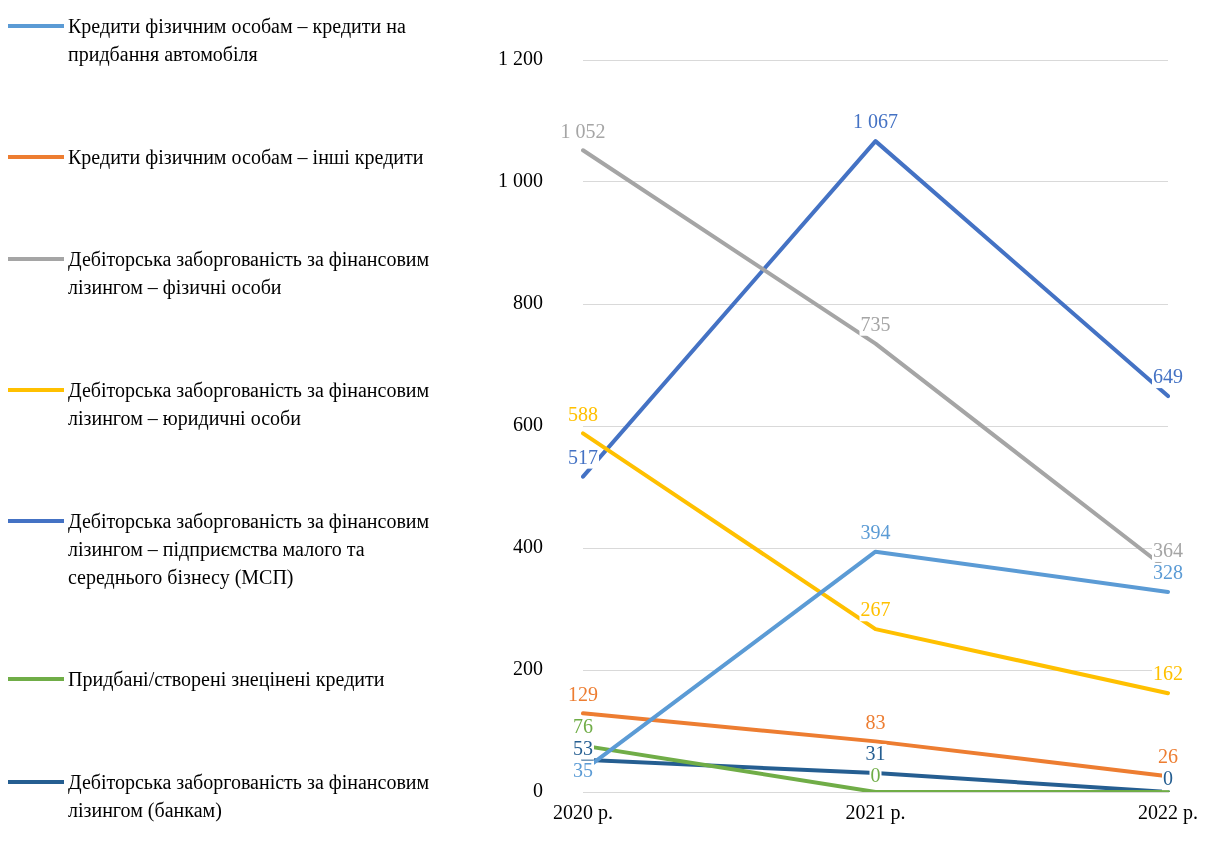 Image resolution: width=1218 pixels, height=852 pixels. What do you see at coordinates (237, 41) in the screenshot?
I see `legend-label: Кредити фізичним особам – кредити на придбання автомобіля` at bounding box center [237, 41].